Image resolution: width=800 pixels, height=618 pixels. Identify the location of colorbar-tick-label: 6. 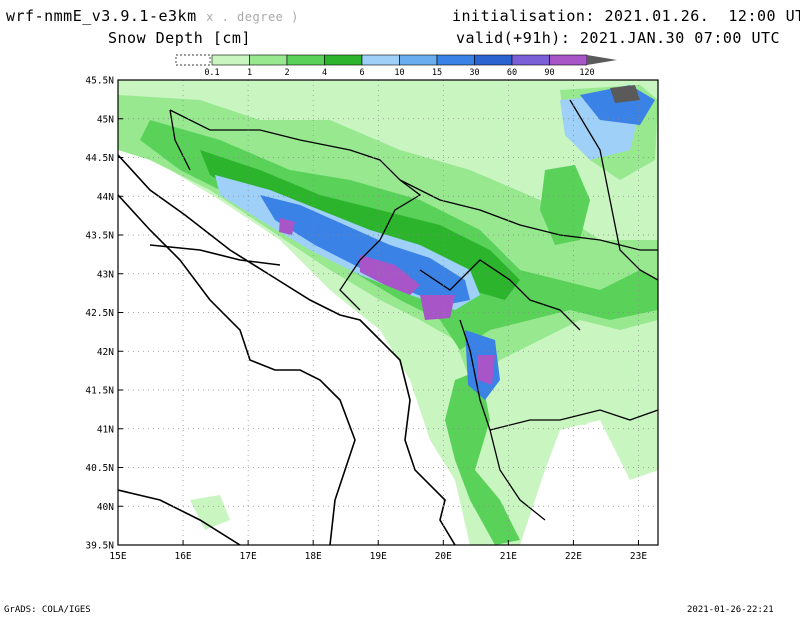
(361, 73).